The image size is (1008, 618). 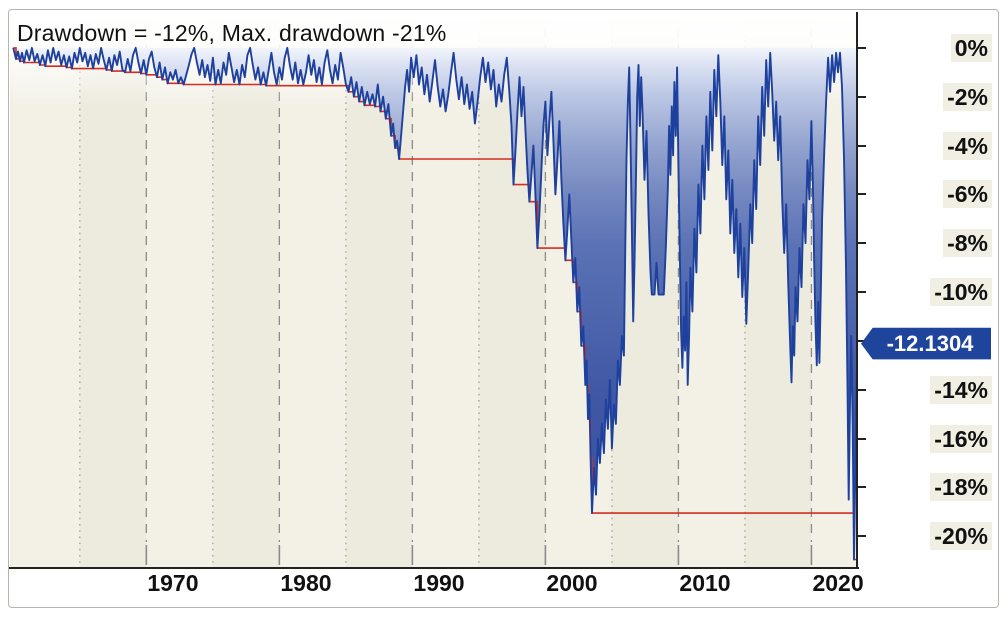 I want to click on y-axis-line, so click(x=857, y=290).